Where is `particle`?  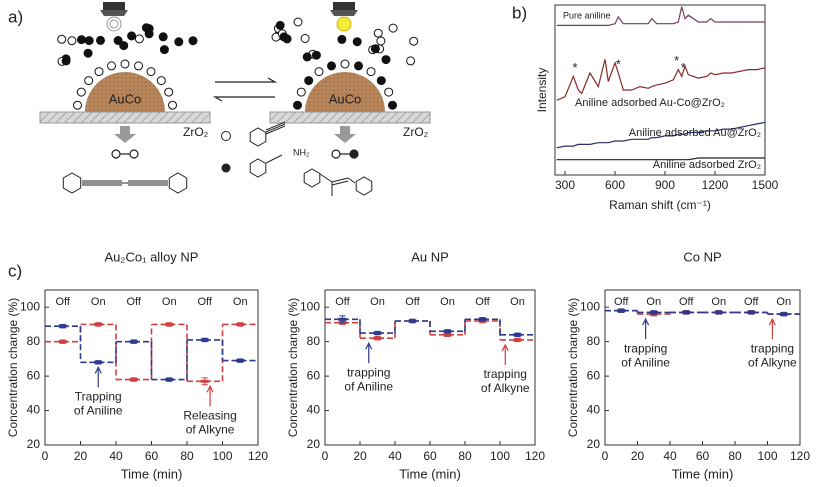 particle is located at coordinates (345, 92).